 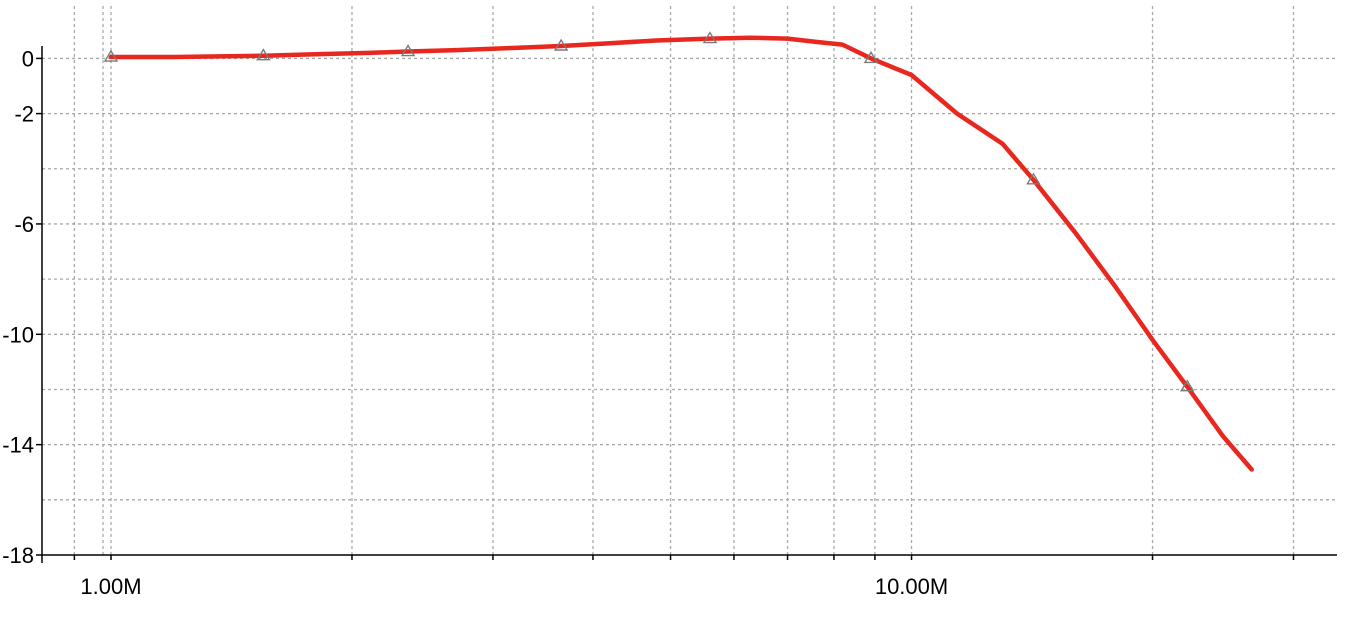 What do you see at coordinates (18, 555) in the screenshot?
I see `y-tick-label: -18` at bounding box center [18, 555].